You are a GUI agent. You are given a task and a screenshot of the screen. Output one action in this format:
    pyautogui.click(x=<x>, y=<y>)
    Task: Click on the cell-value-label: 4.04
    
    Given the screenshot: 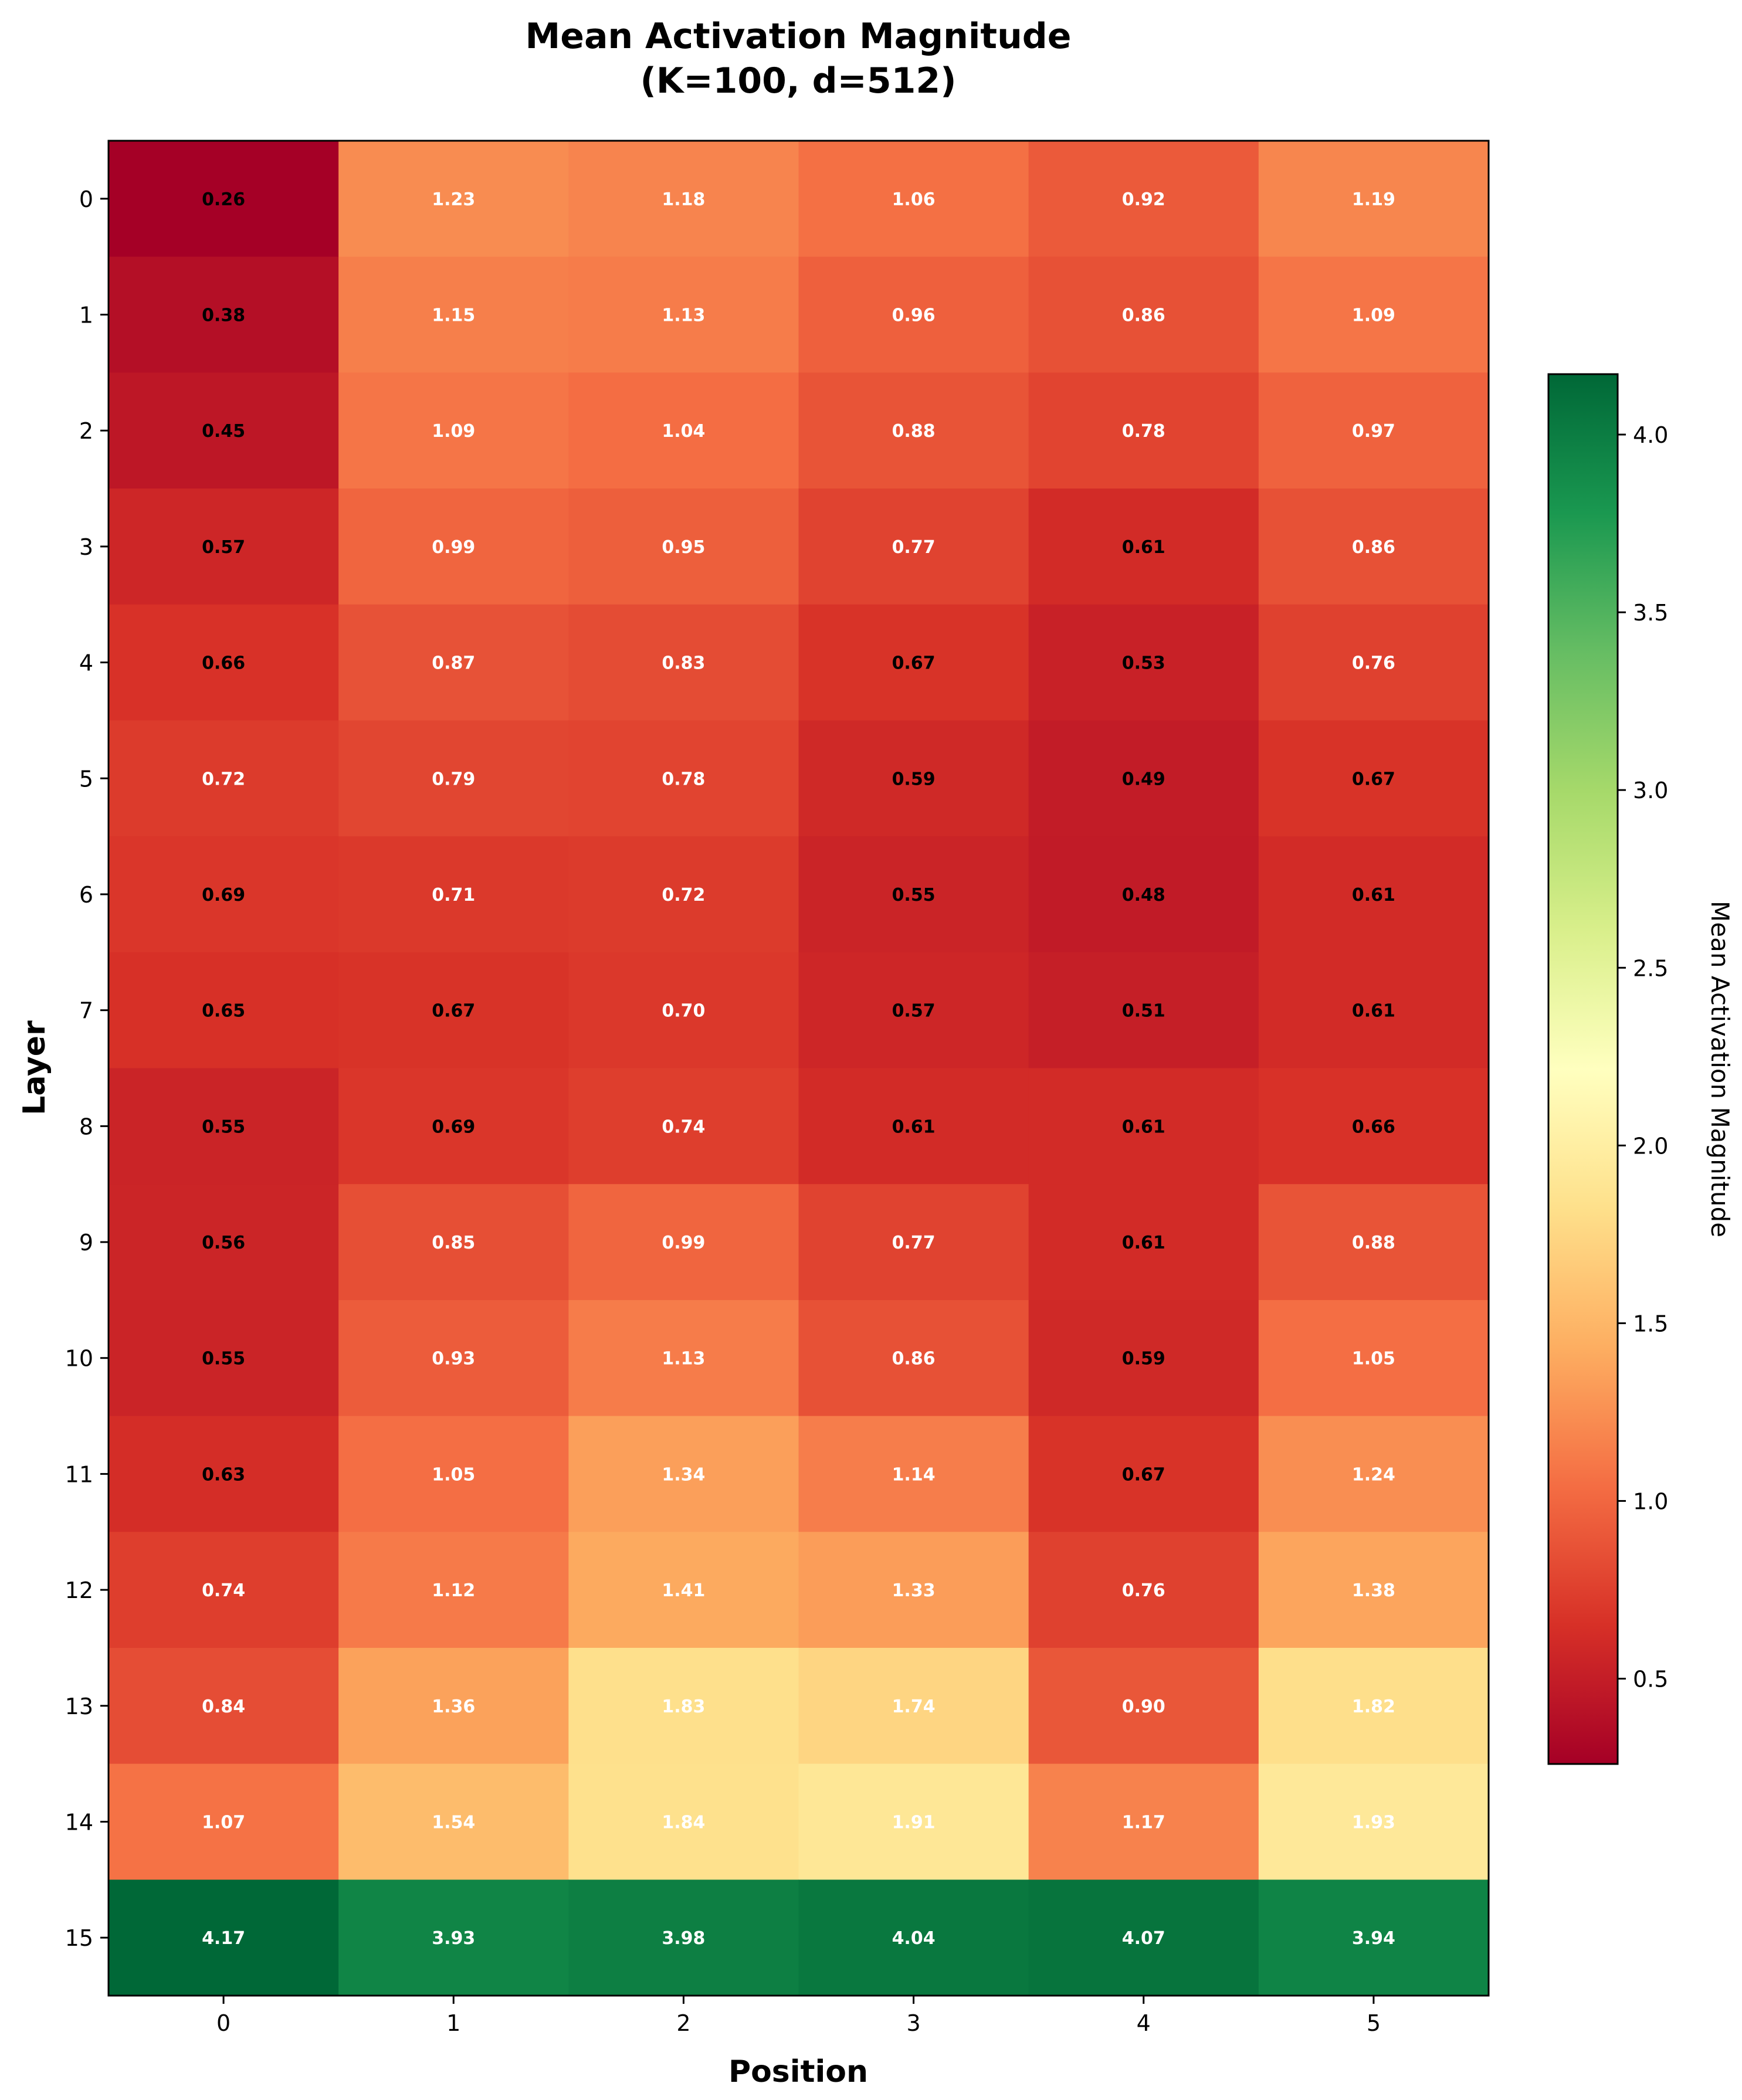 What is the action you would take?
    pyautogui.click(x=914, y=1938)
    